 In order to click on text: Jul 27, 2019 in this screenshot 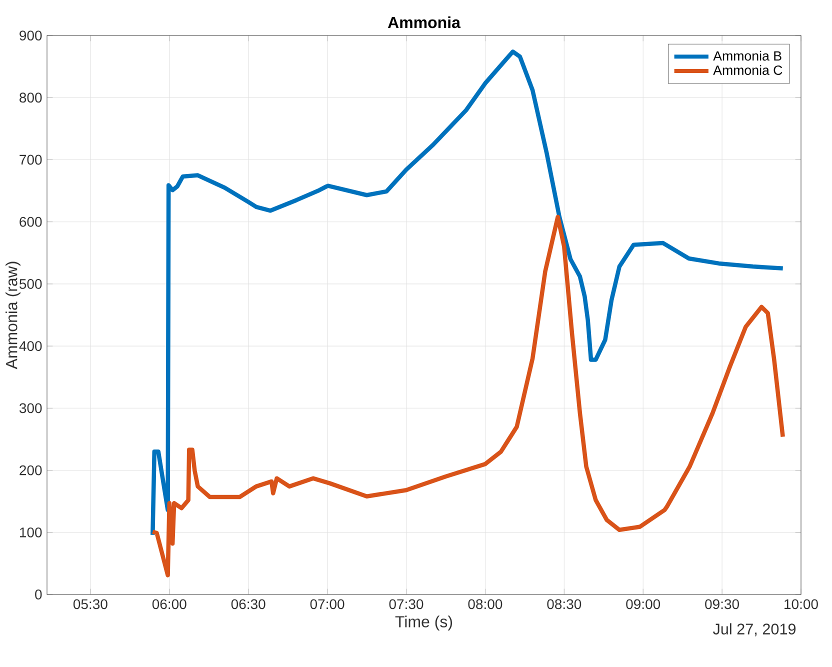, I will do `click(754, 629)`.